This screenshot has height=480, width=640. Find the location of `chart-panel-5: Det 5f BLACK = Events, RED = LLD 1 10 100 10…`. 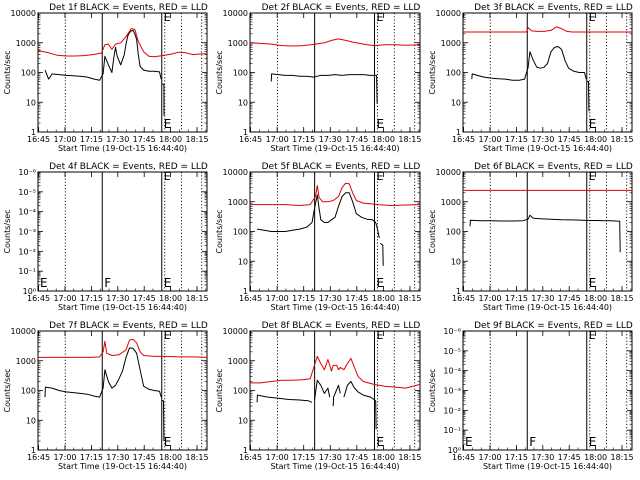

chart-panel-5: Det 5f BLACK = Events, RED = LLD 1 10 100 10… is located at coordinates (318, 237).